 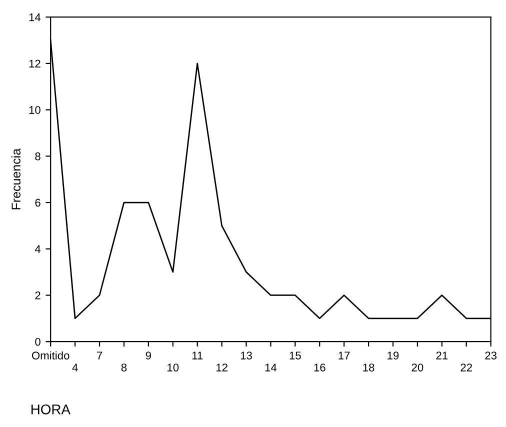 I want to click on x-tick-label: 15, so click(x=295, y=356).